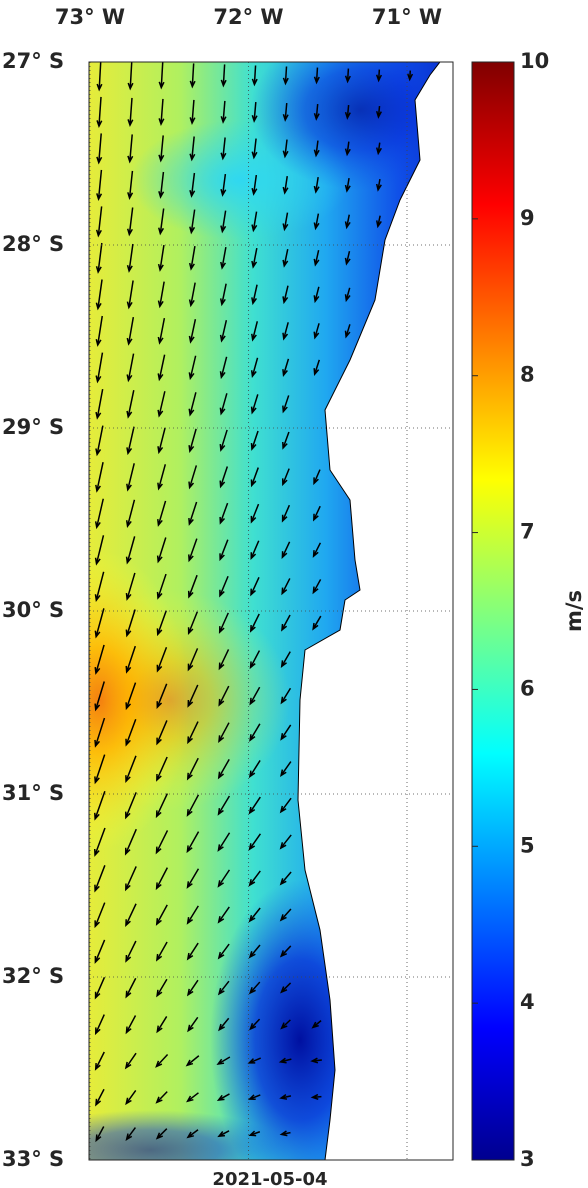 Image resolution: width=588 pixels, height=1188 pixels. Describe the element at coordinates (527, 1002) in the screenshot. I see `colorbar-tick-label: 4` at that location.